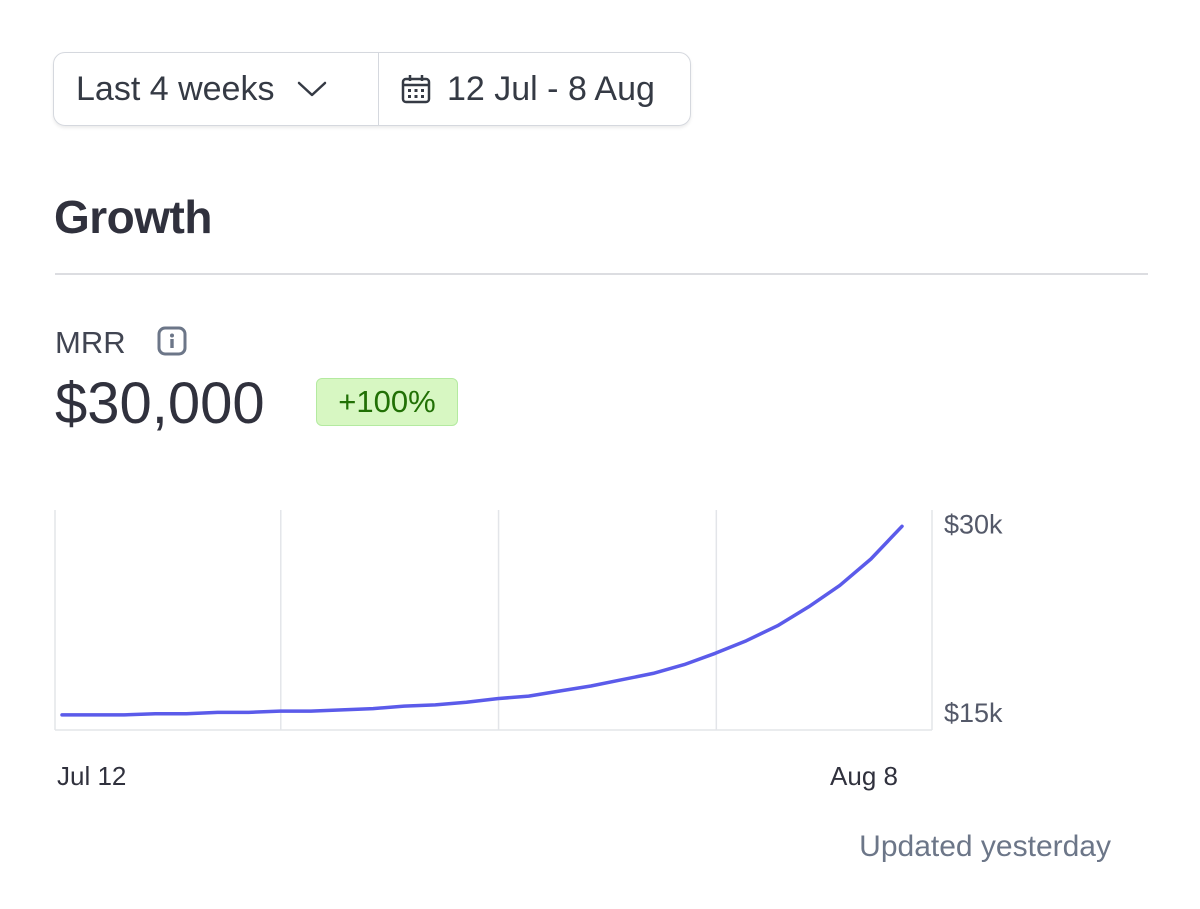 Image resolution: width=1200 pixels, height=909 pixels. Describe the element at coordinates (387, 402) in the screenshot. I see `change-badge: +100%` at that location.